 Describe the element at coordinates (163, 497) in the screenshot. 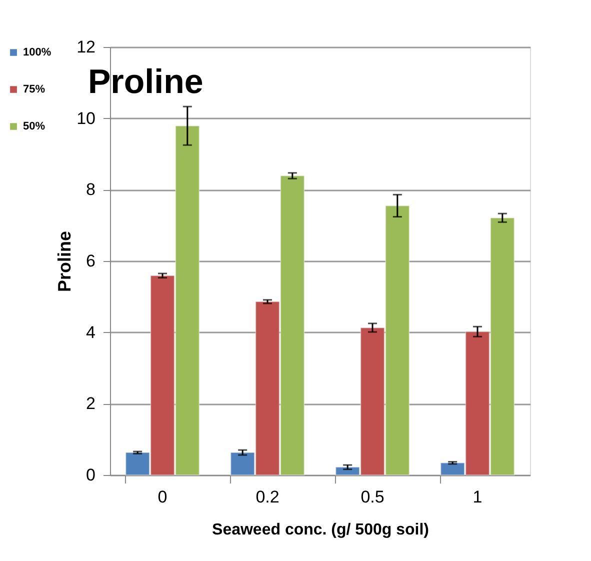

I see `x-tick-label: 0` at that location.